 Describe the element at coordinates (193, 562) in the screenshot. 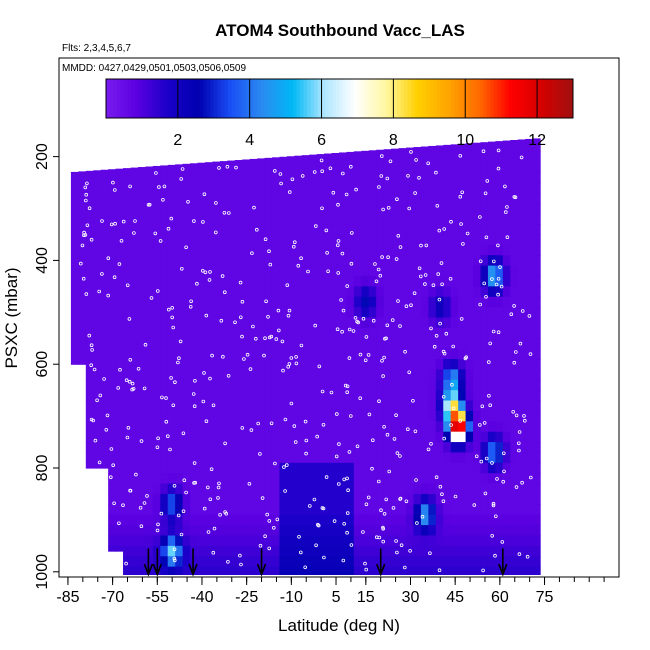

I see `flight-arrow` at that location.